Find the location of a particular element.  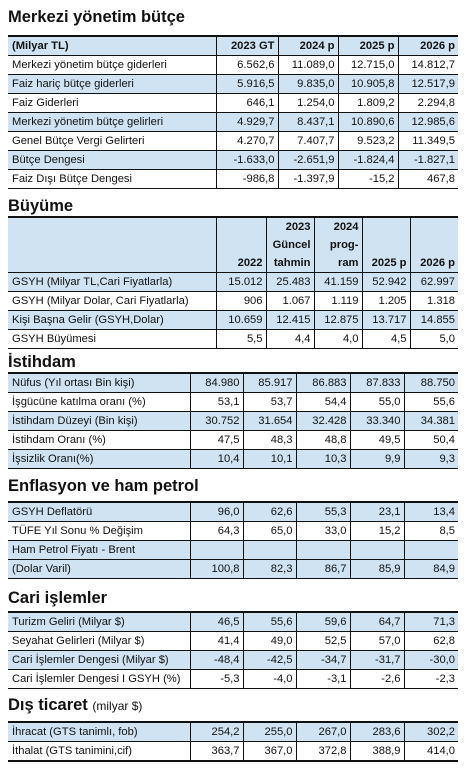

cell-value: 12.715,0 is located at coordinates (368, 65).